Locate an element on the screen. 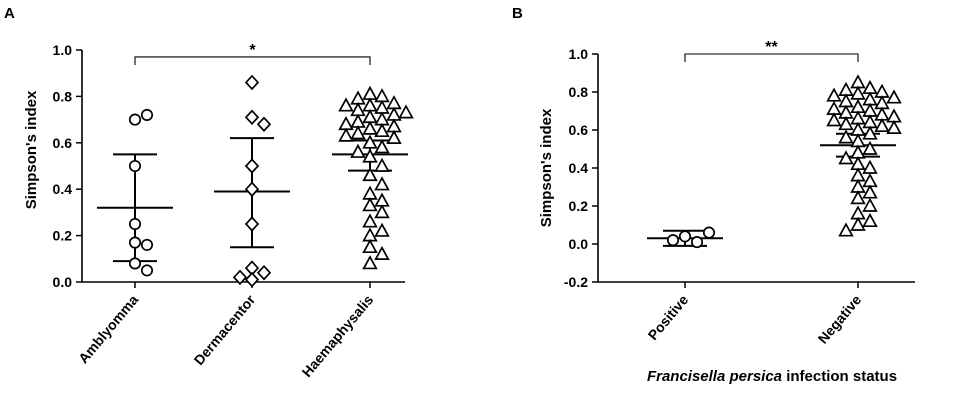 The image size is (957, 402). panel-a-y-axis-title: Simpson's index is located at coordinates (31, 149).